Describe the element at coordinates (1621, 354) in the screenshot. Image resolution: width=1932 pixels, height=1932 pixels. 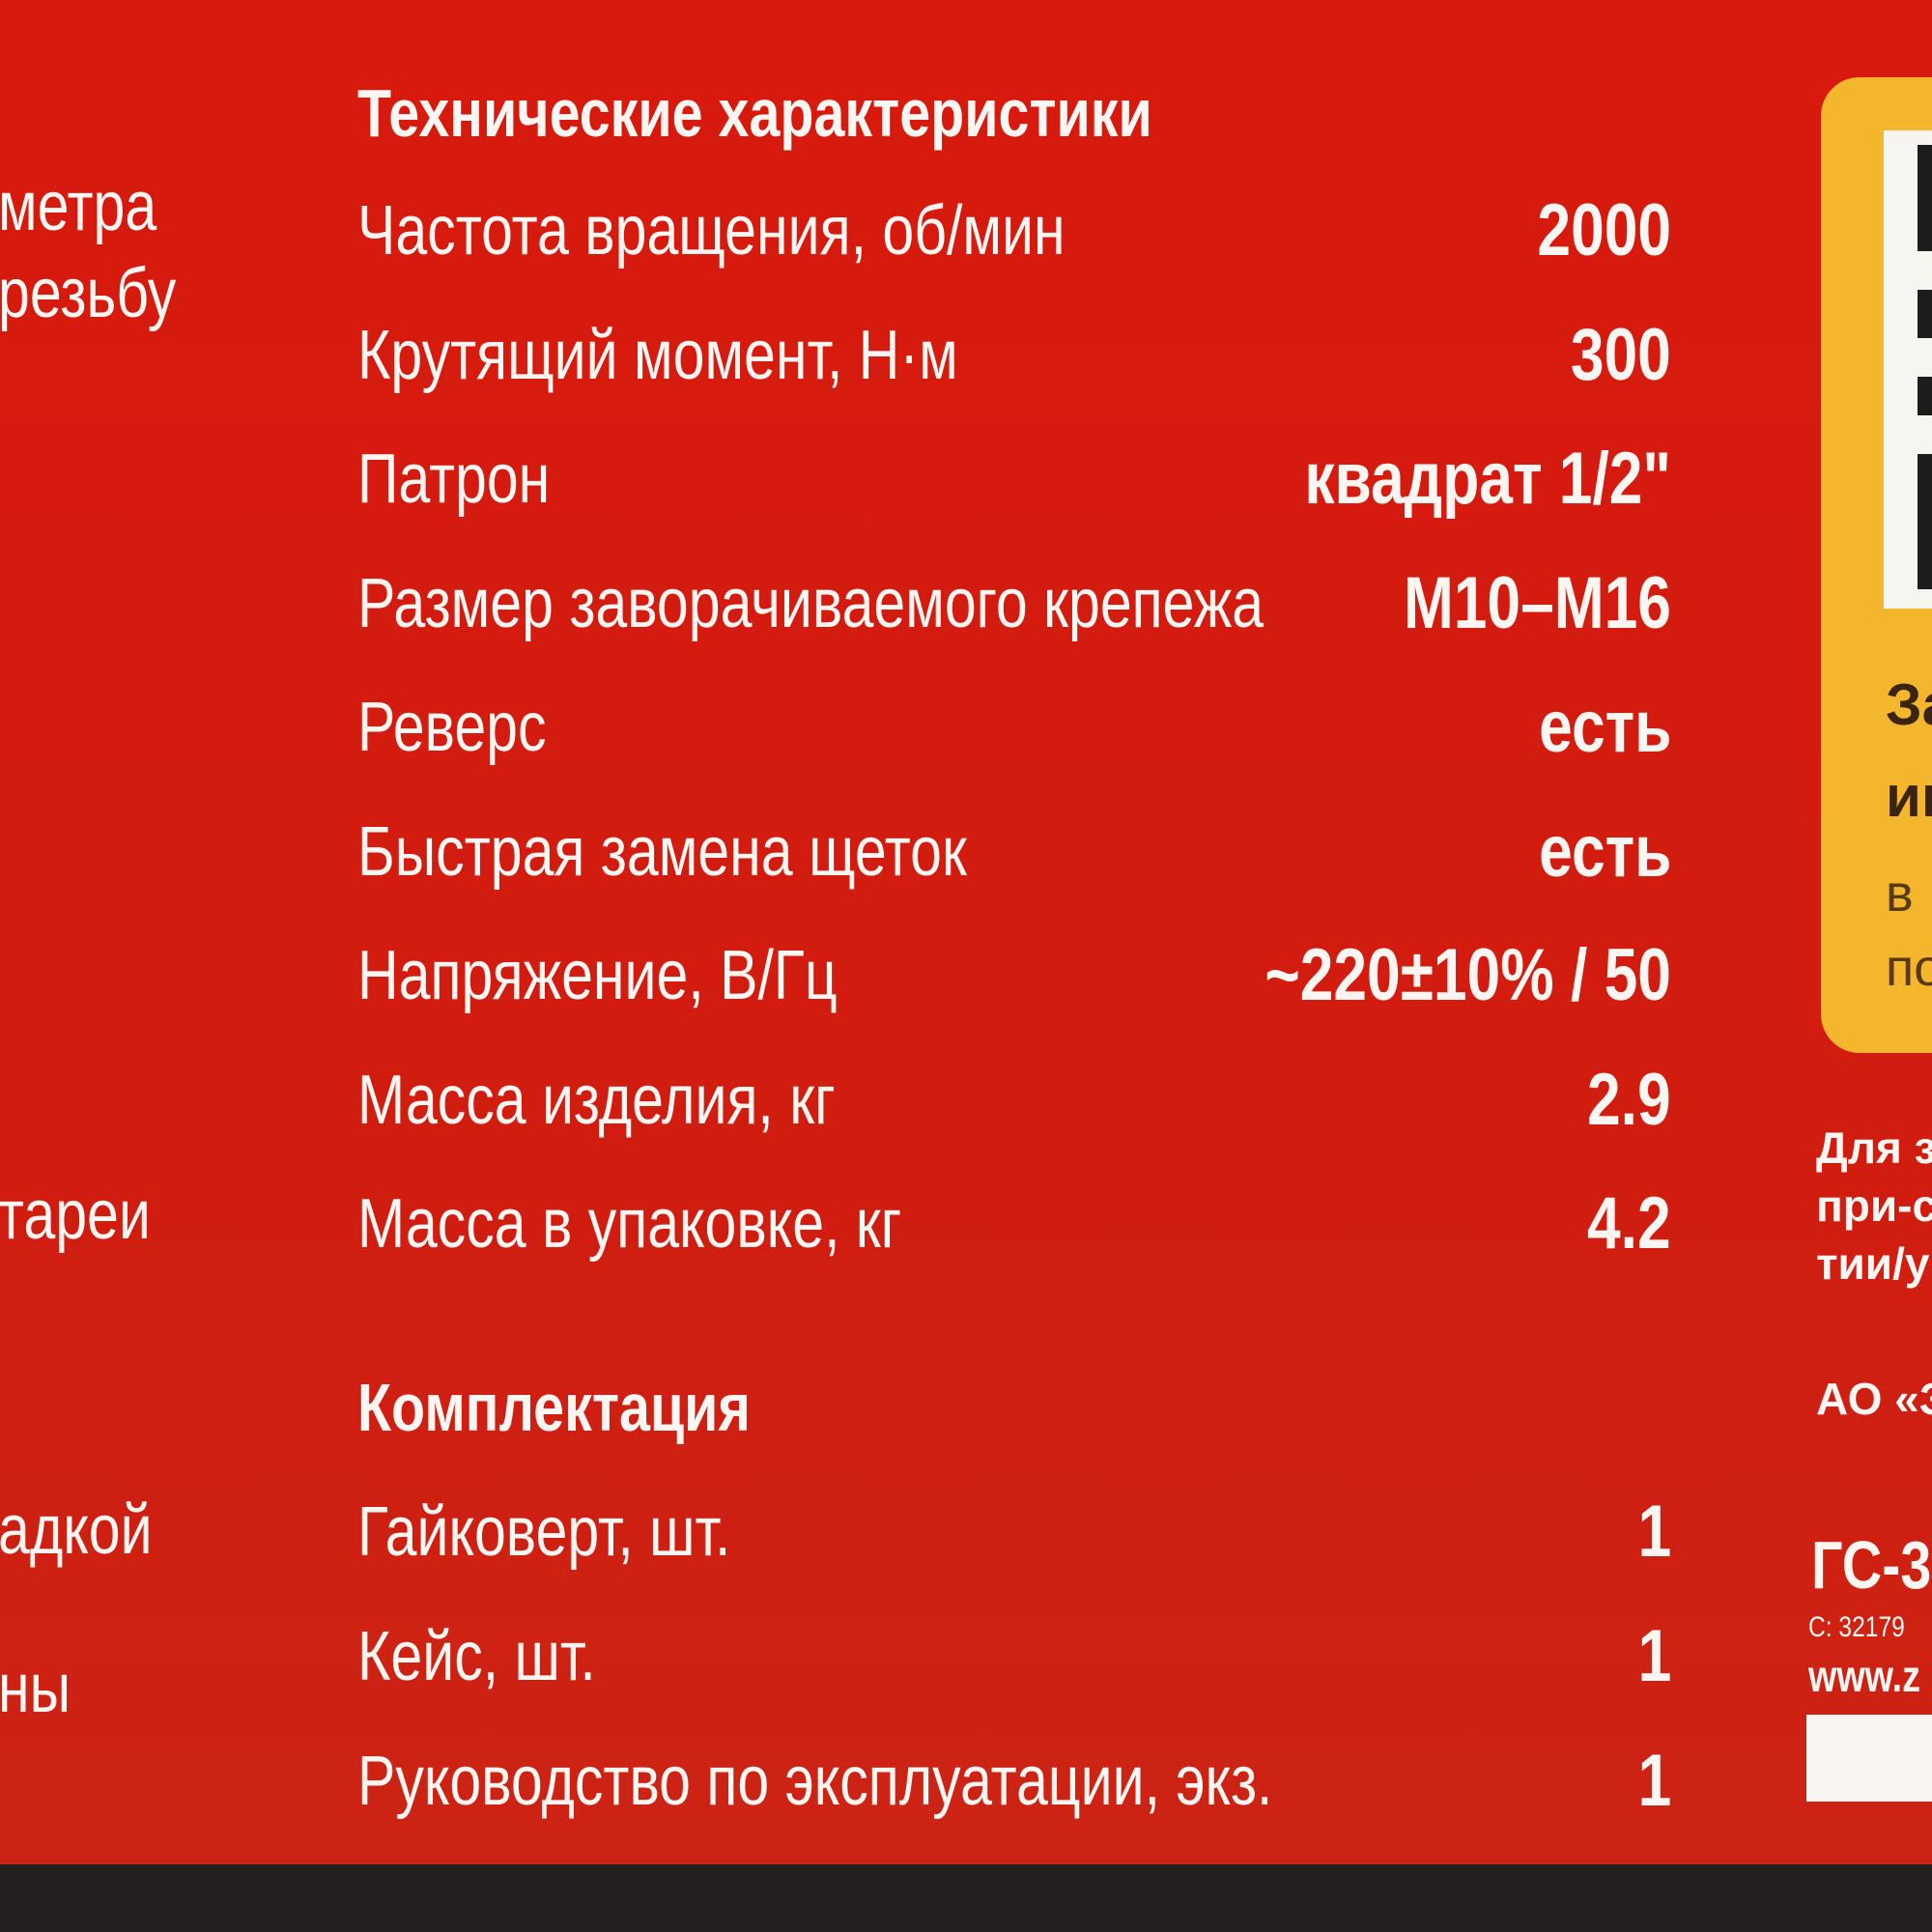
I see `spec-value: 300` at that location.